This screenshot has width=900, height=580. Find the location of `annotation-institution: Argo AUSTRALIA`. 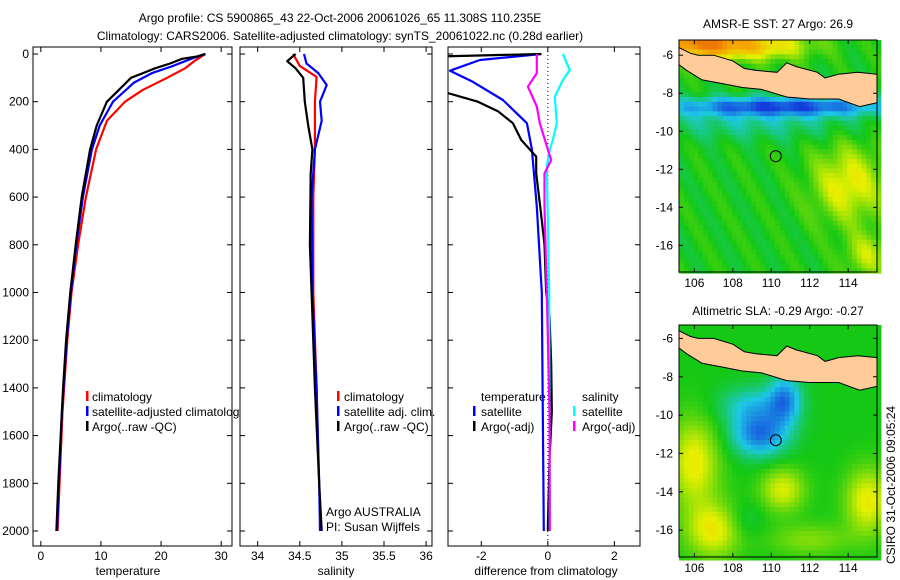

annotation-institution: Argo AUSTRALIA is located at coordinates (373, 512).